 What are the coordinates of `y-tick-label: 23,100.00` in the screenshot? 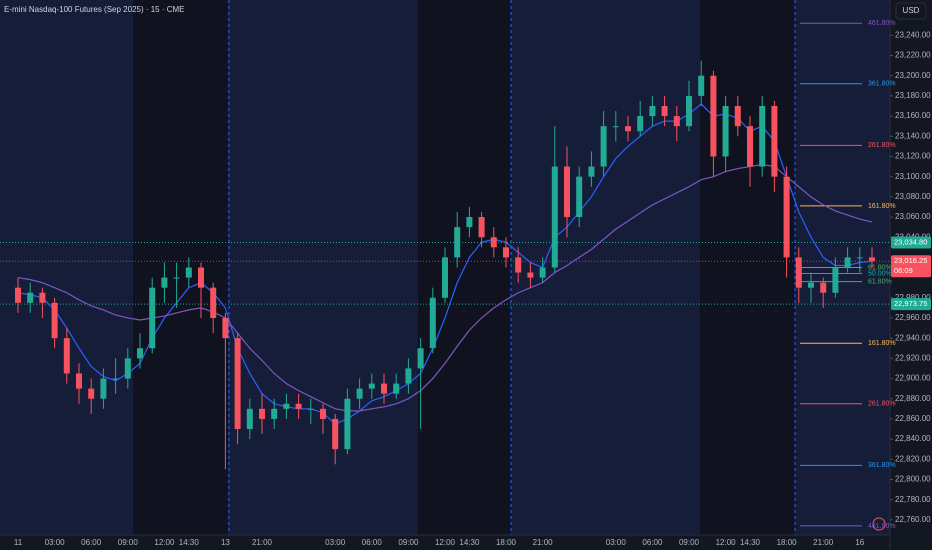 It's located at (913, 176).